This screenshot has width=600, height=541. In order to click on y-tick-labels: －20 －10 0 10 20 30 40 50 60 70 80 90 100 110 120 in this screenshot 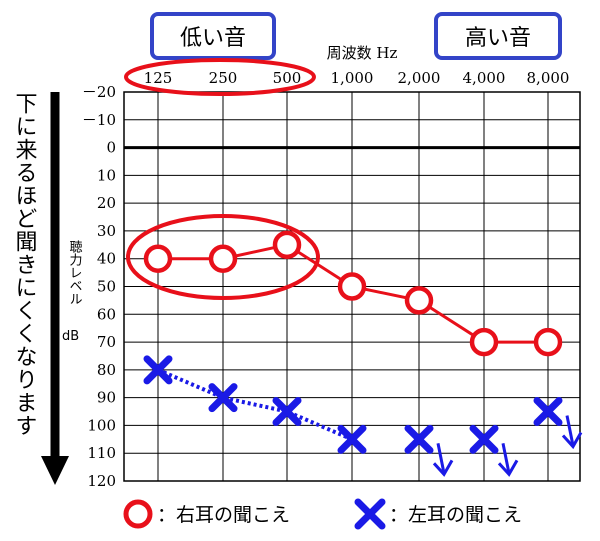, I will do `click(99, 286)`.